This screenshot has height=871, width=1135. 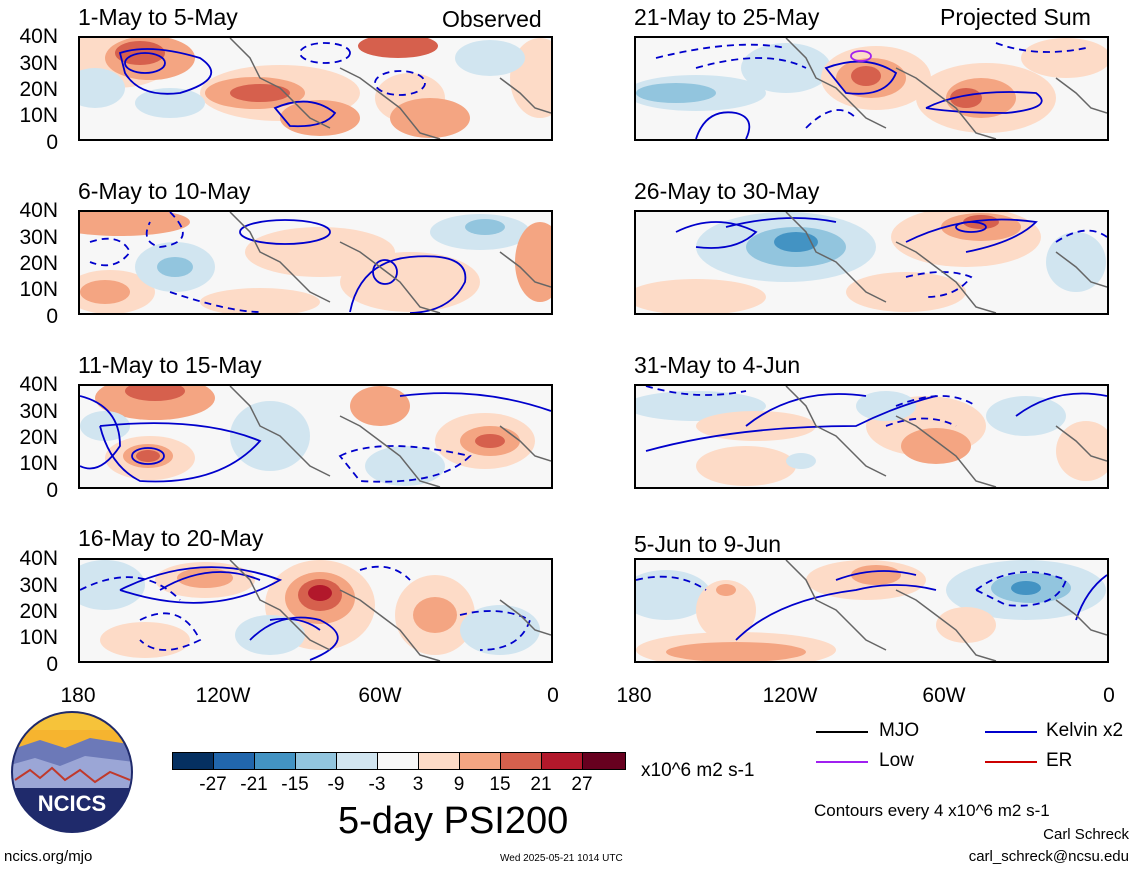 I want to click on contour-note: Contours every 4 x10^6 m2 s-1, so click(x=932, y=810).